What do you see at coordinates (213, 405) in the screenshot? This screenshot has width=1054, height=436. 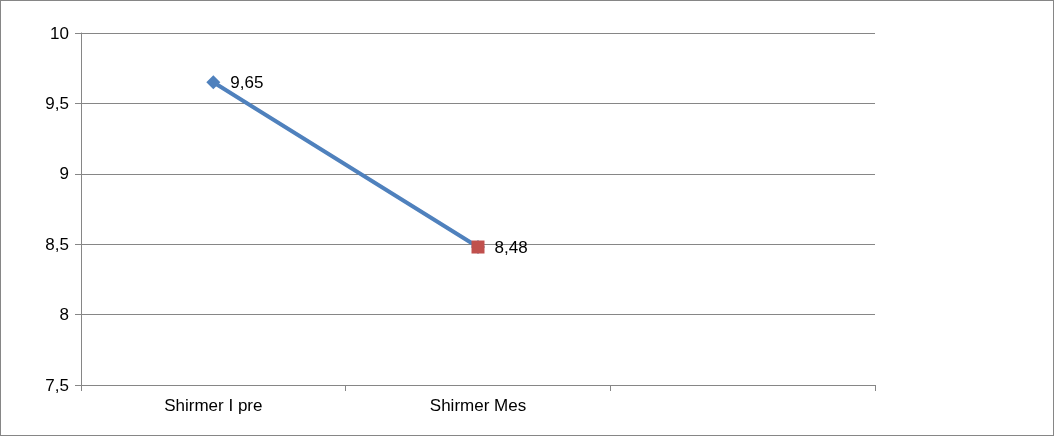 I see `x-tick-label: Shirmer I pre` at bounding box center [213, 405].